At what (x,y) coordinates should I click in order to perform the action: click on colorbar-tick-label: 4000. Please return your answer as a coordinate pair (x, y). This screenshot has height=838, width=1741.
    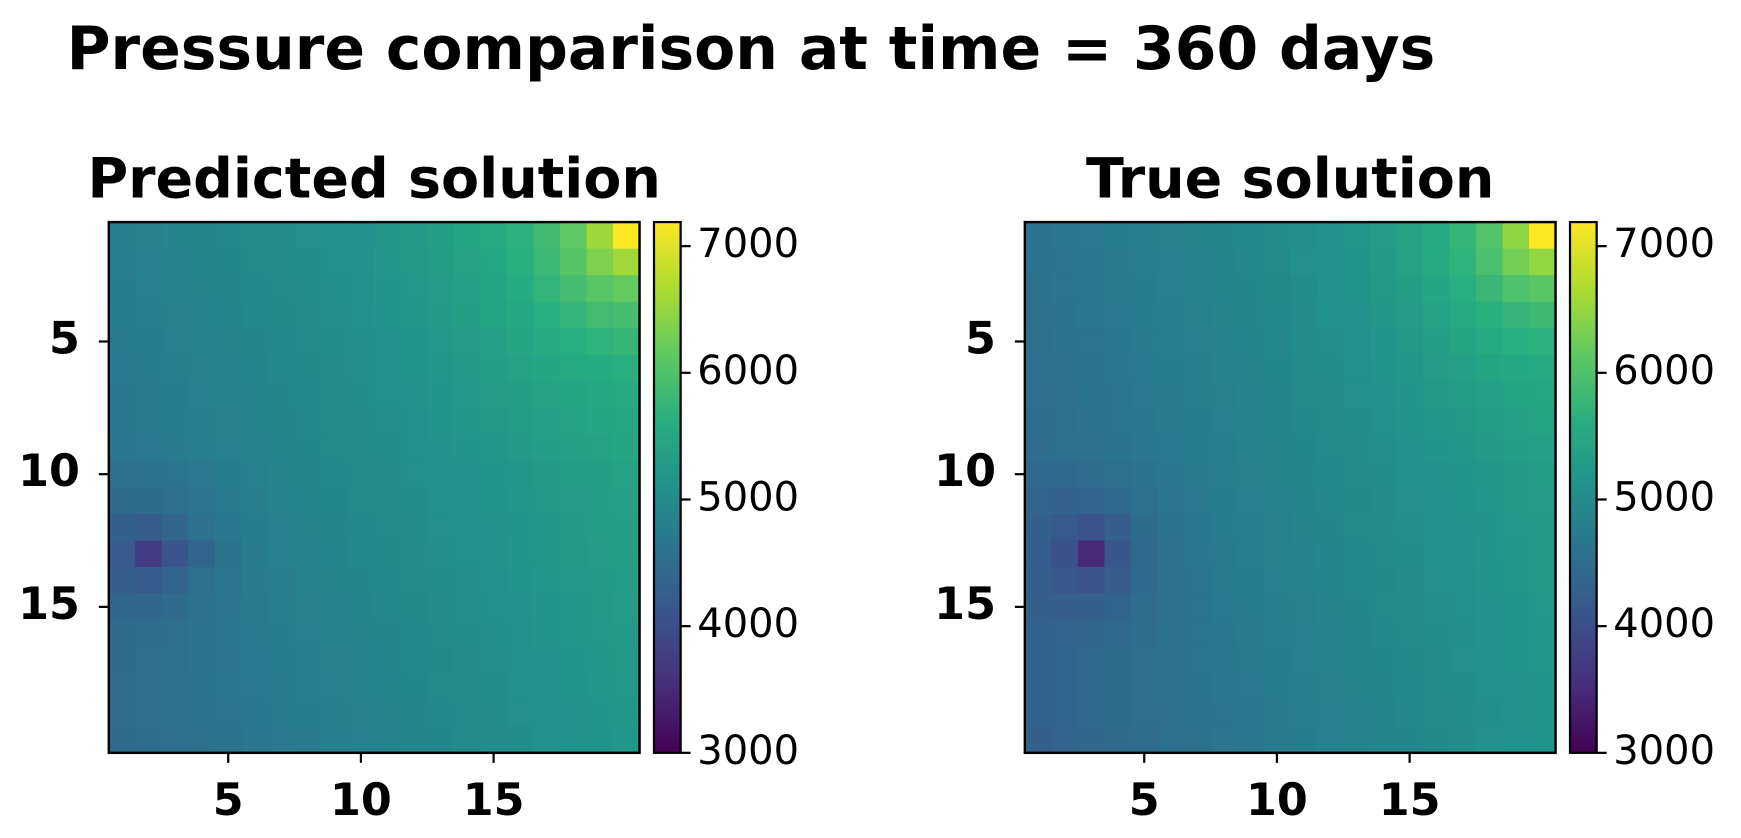
    Looking at the image, I should click on (1664, 624).